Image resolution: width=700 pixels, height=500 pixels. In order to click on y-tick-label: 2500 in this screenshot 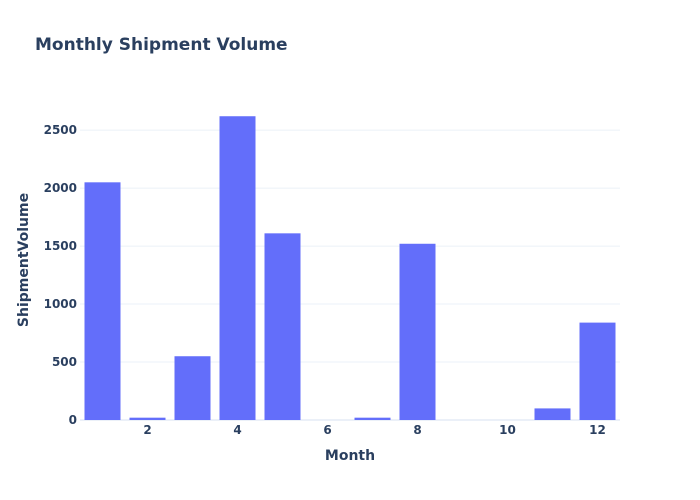, I will do `click(60, 130)`.